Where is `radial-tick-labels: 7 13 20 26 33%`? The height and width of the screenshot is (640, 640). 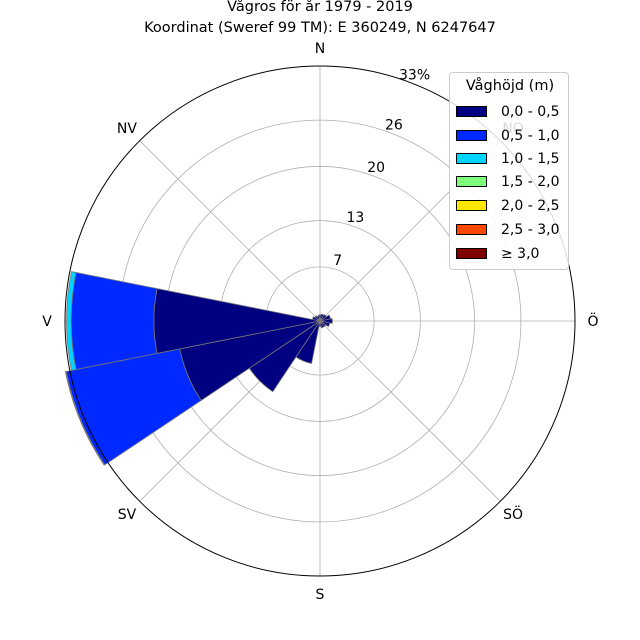 radial-tick-labels: 7 13 20 26 33% is located at coordinates (381, 168).